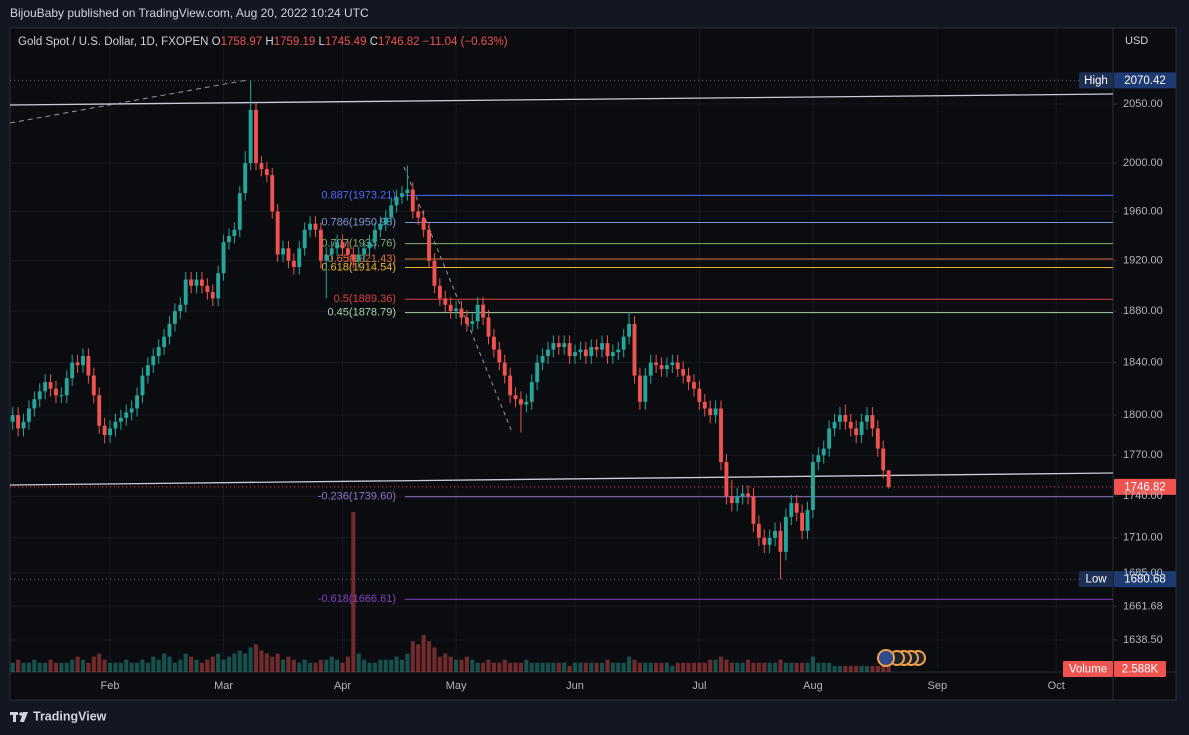 This screenshot has width=1189, height=735. Describe the element at coordinates (365, 299) in the screenshot. I see `fib-label: 0.5(1889.36)` at that location.